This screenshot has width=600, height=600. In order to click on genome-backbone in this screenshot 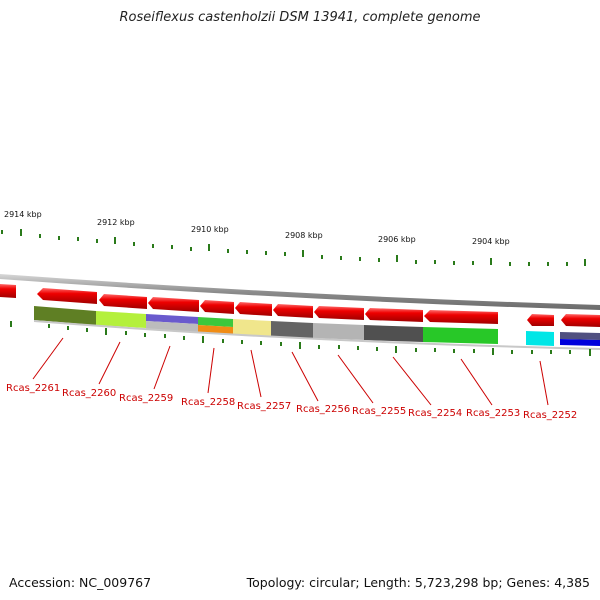, I will do `click(300, 292)`.